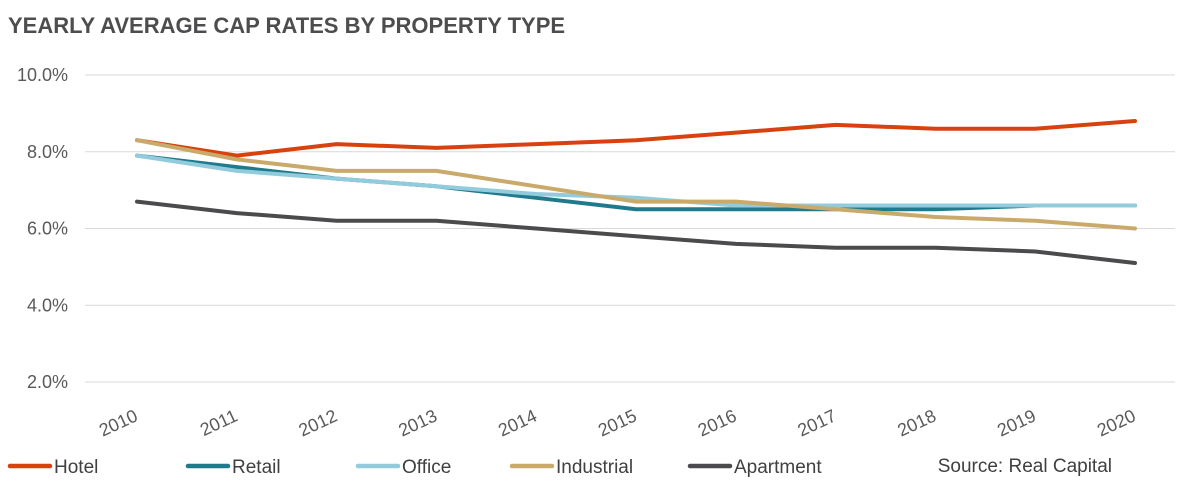 The width and height of the screenshot is (1200, 485). I want to click on legend: Hotel Retail Office Industrial Apartment, so click(414, 467).